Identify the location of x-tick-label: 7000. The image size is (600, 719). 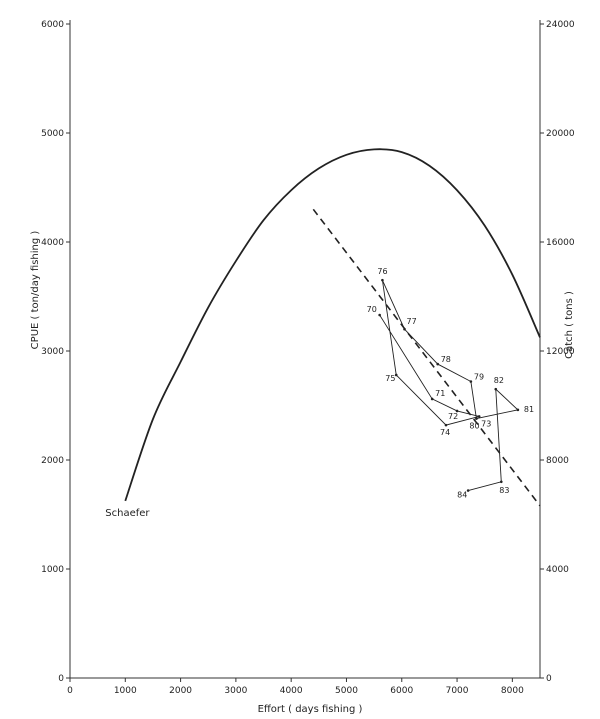
(457, 691).